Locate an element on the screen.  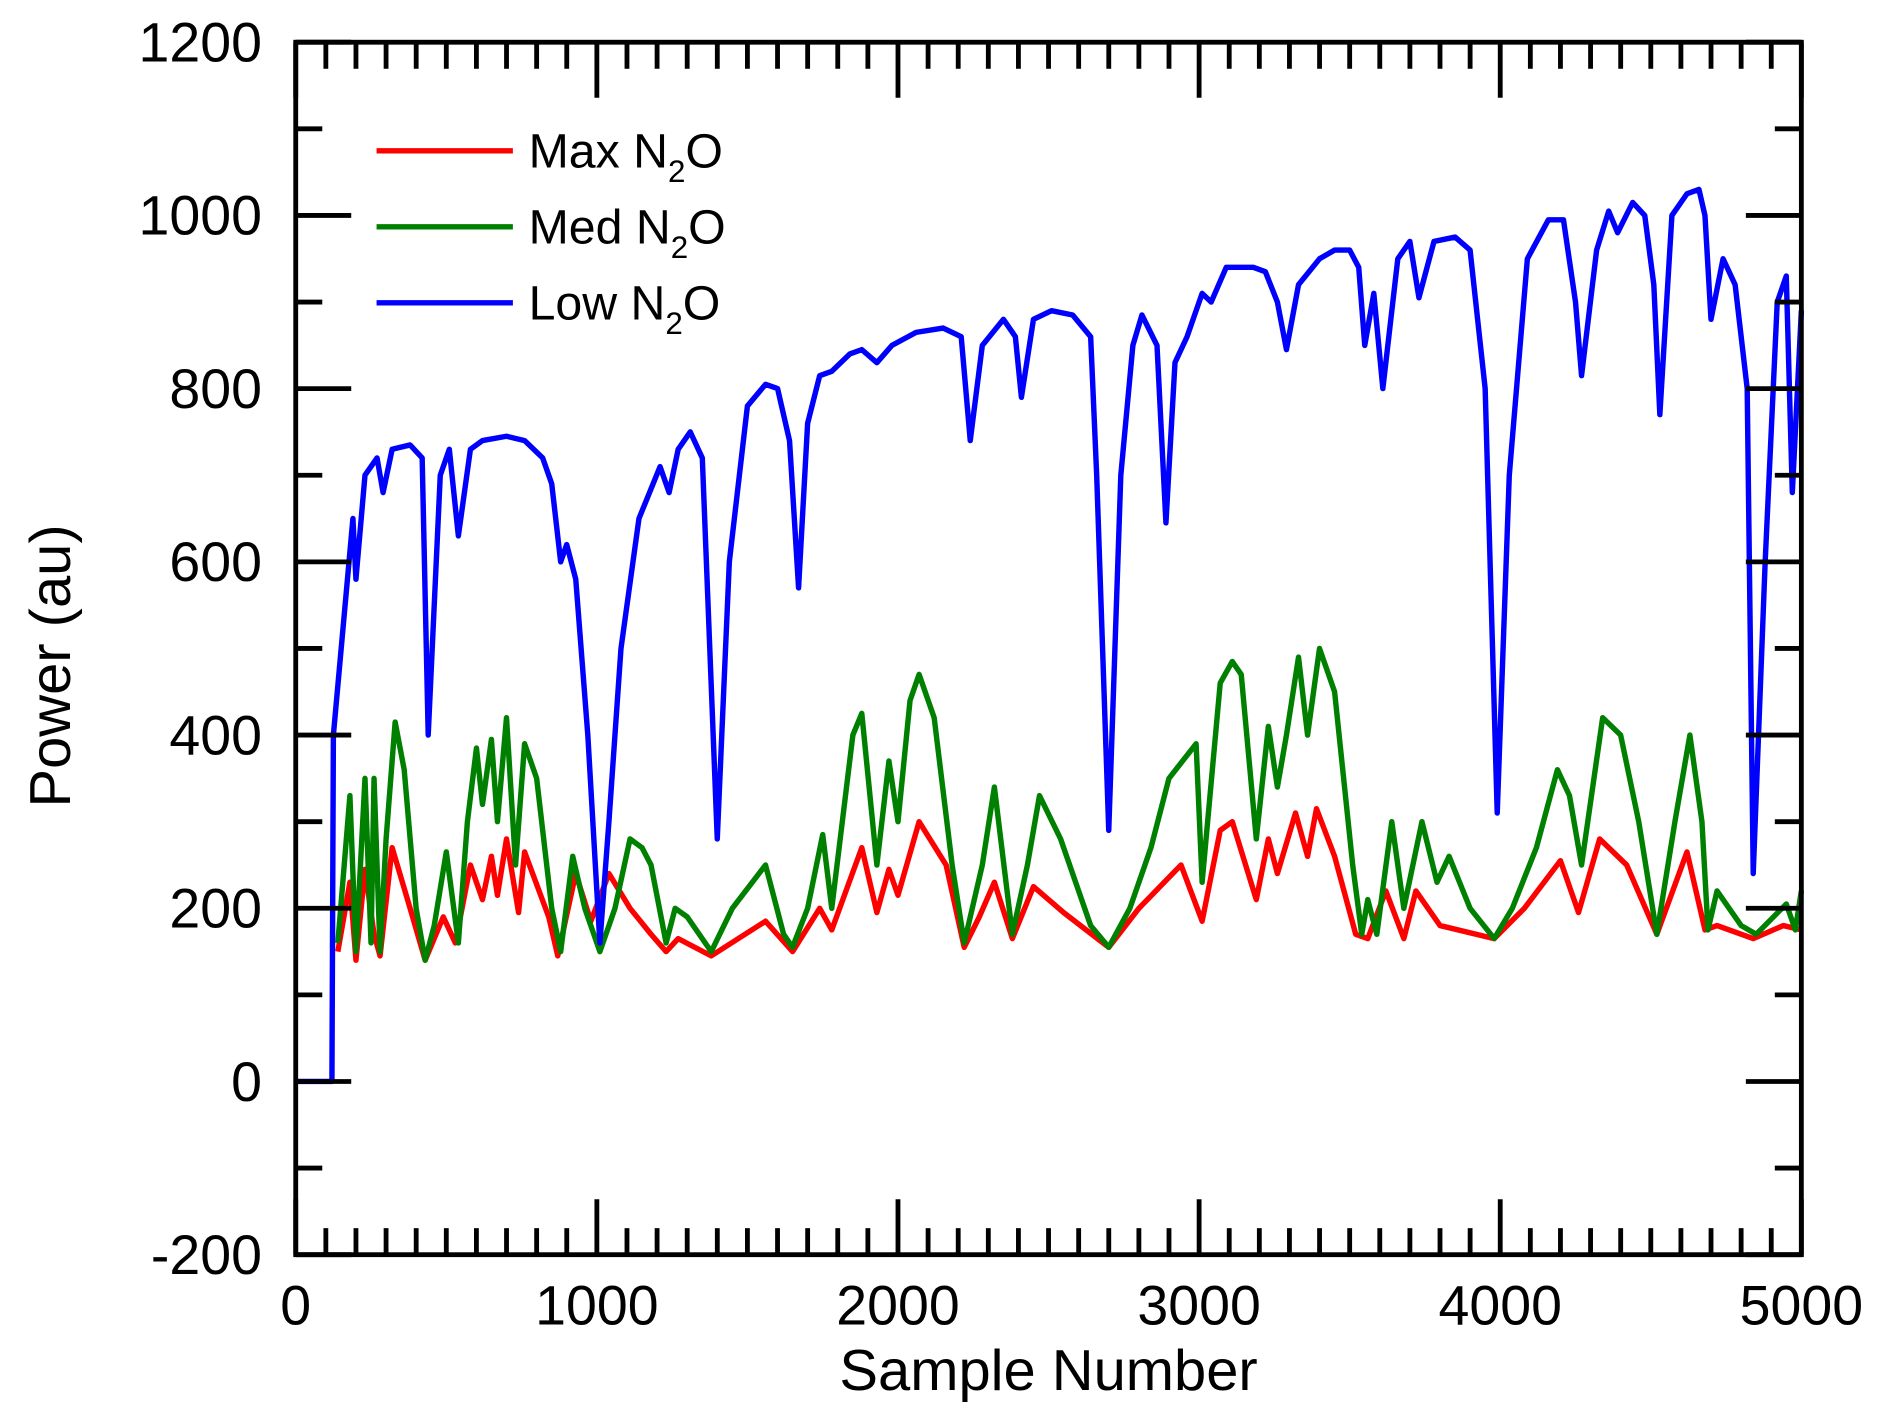
y-tick-label: 600 is located at coordinates (215, 562).